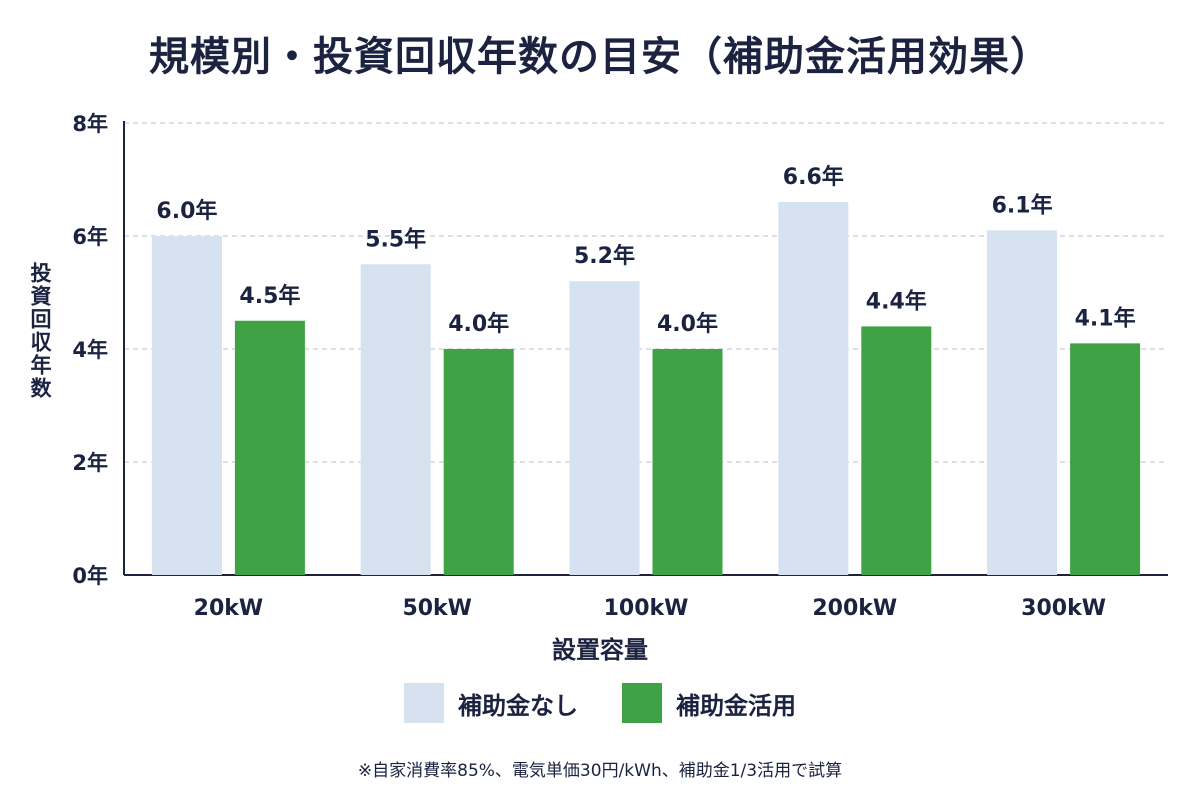  I want to click on x-tick-label: 200kW, so click(854, 608).